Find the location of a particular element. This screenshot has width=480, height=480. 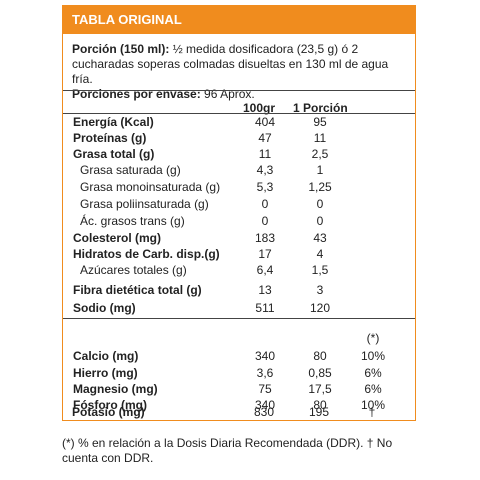

value-100g: 830 is located at coordinates (264, 412).